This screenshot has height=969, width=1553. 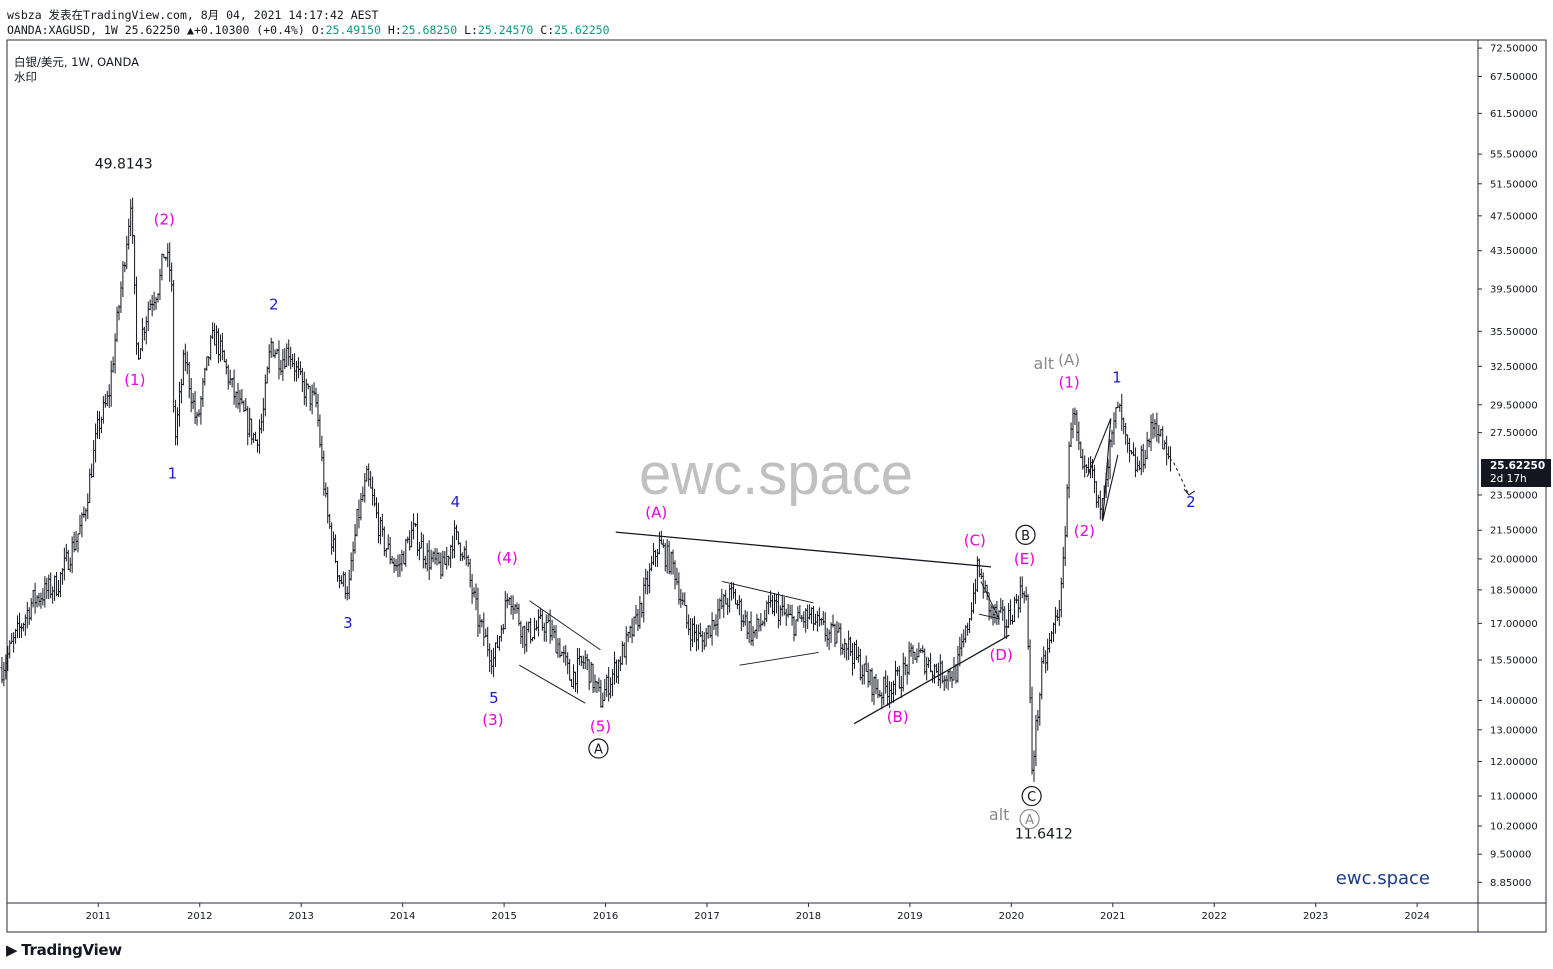 I want to click on time-tick-label: 2013, so click(x=300, y=916).